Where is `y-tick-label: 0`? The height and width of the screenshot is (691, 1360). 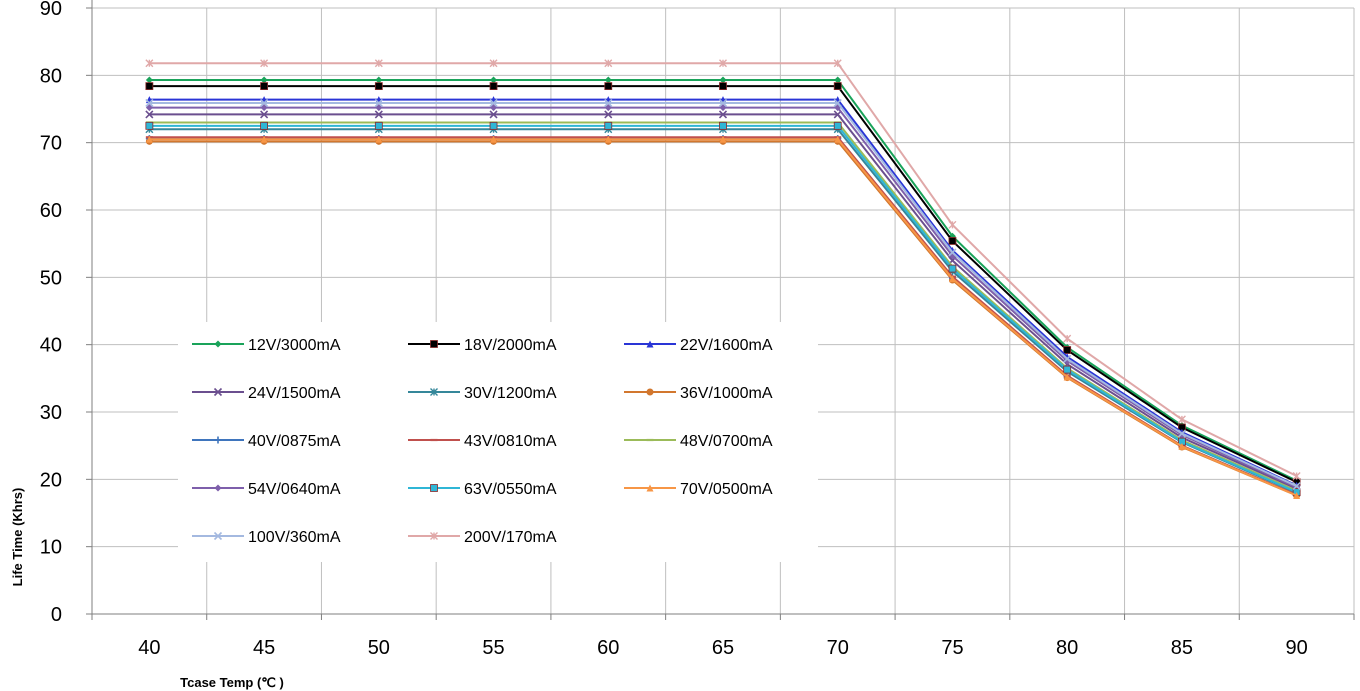 y-tick-label: 0 is located at coordinates (56, 615).